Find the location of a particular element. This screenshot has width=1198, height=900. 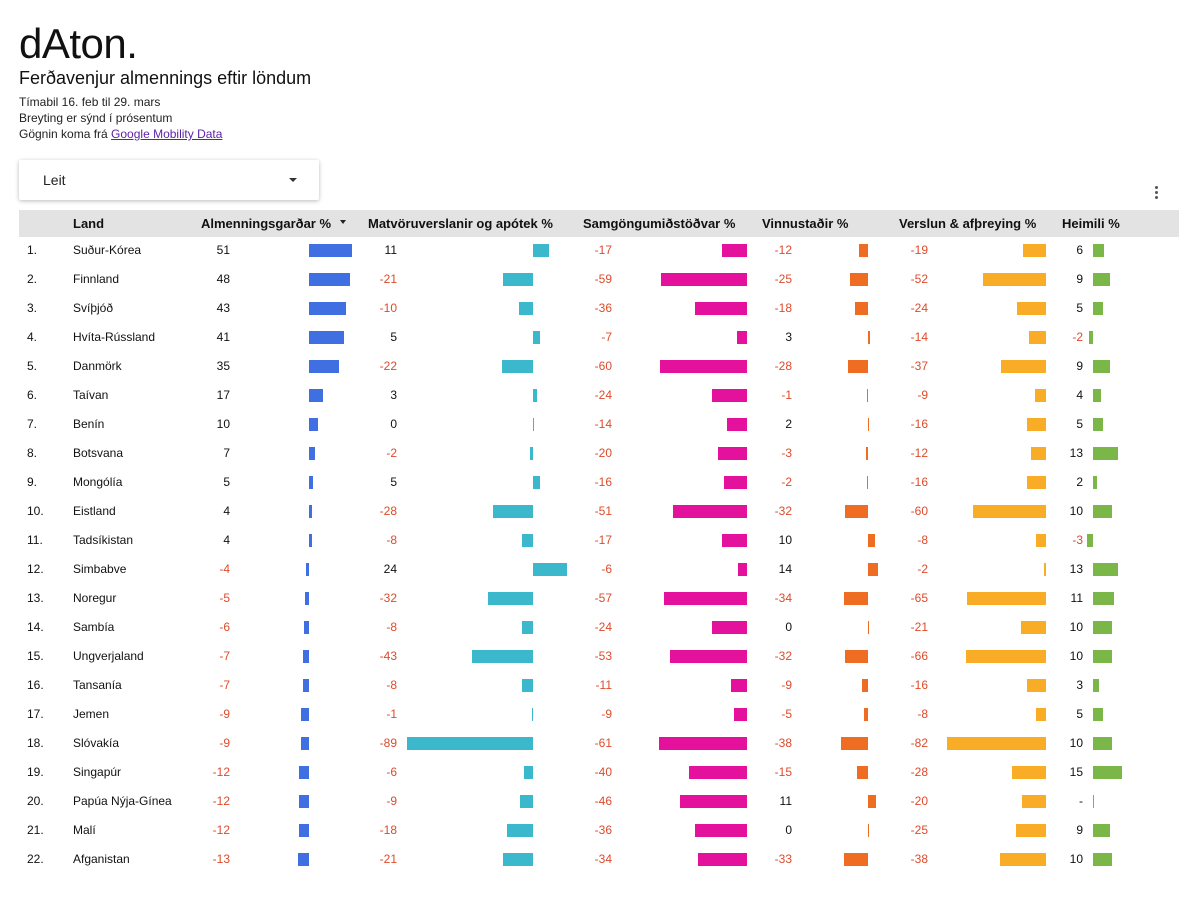

cell-grocery: -8 is located at coordinates (391, 685).